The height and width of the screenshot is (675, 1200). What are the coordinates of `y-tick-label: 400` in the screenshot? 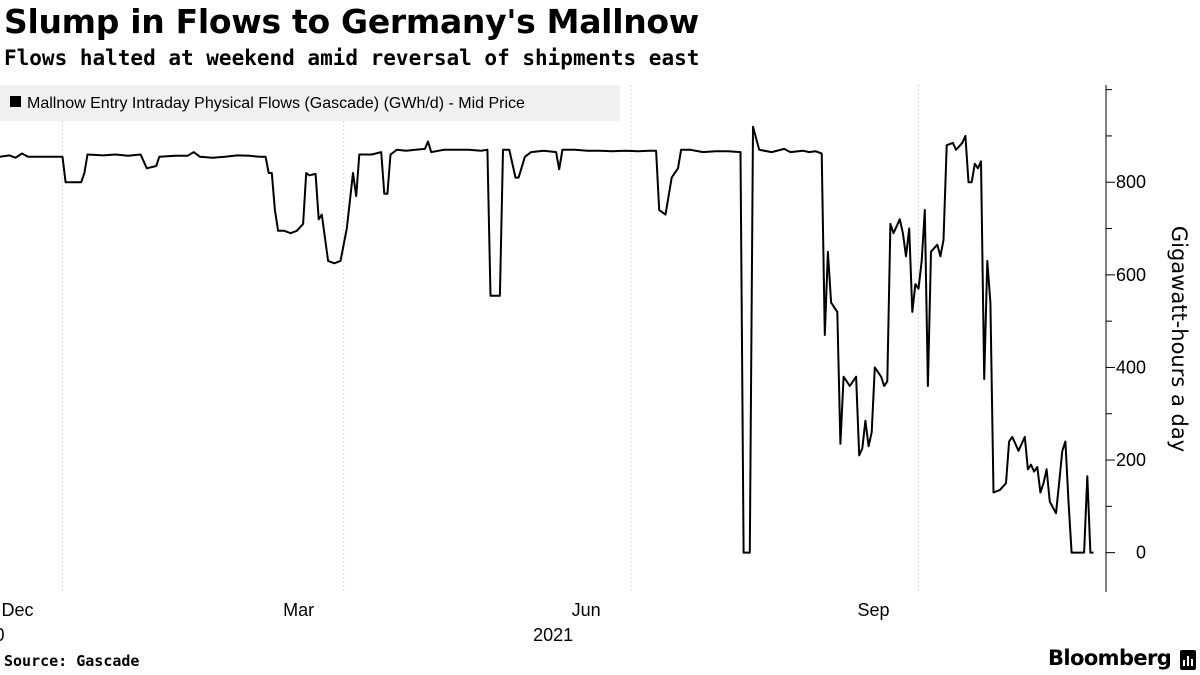 It's located at (1131, 367).